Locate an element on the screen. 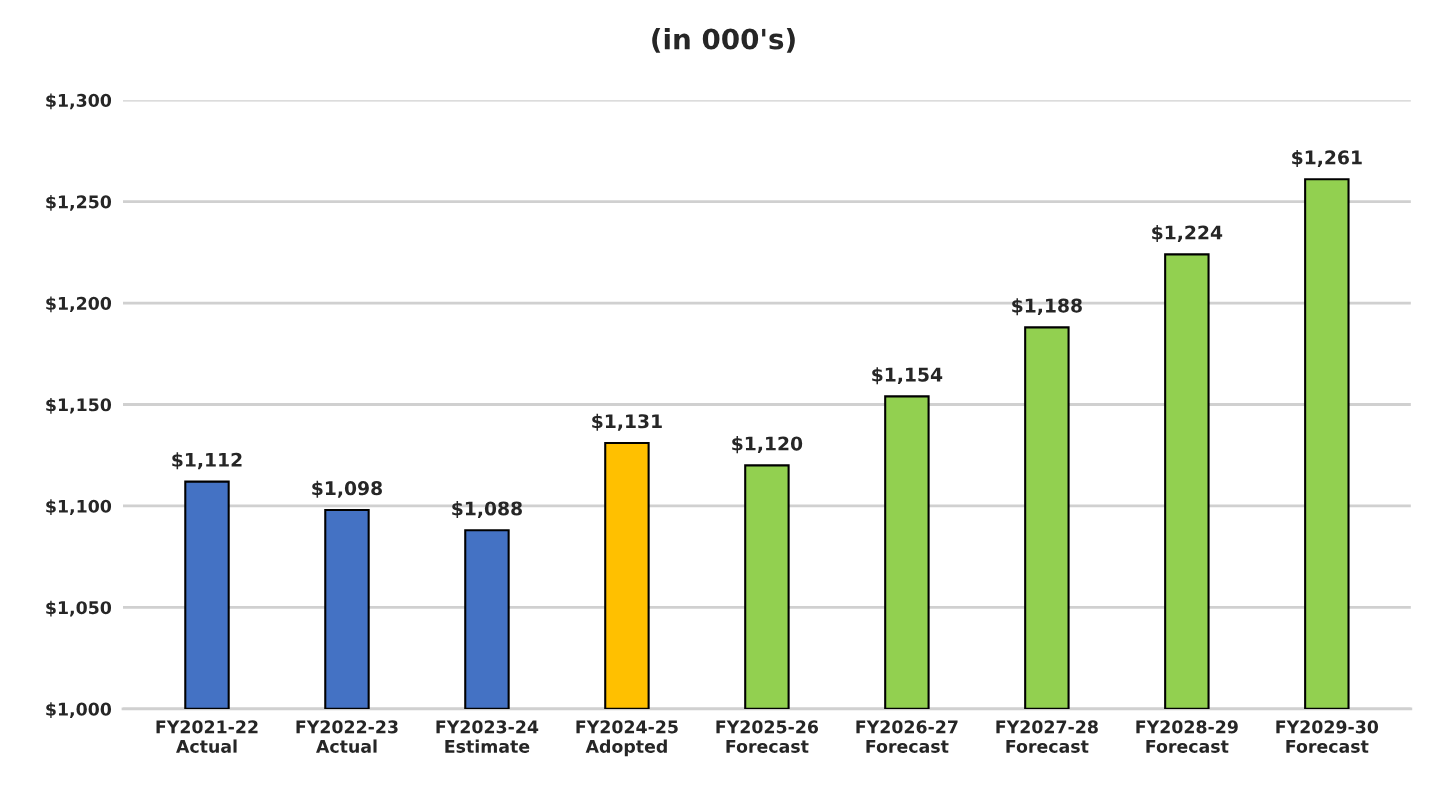 Image resolution: width=1447 pixels, height=801 pixels. data-label: $1,188 is located at coordinates (1047, 307).